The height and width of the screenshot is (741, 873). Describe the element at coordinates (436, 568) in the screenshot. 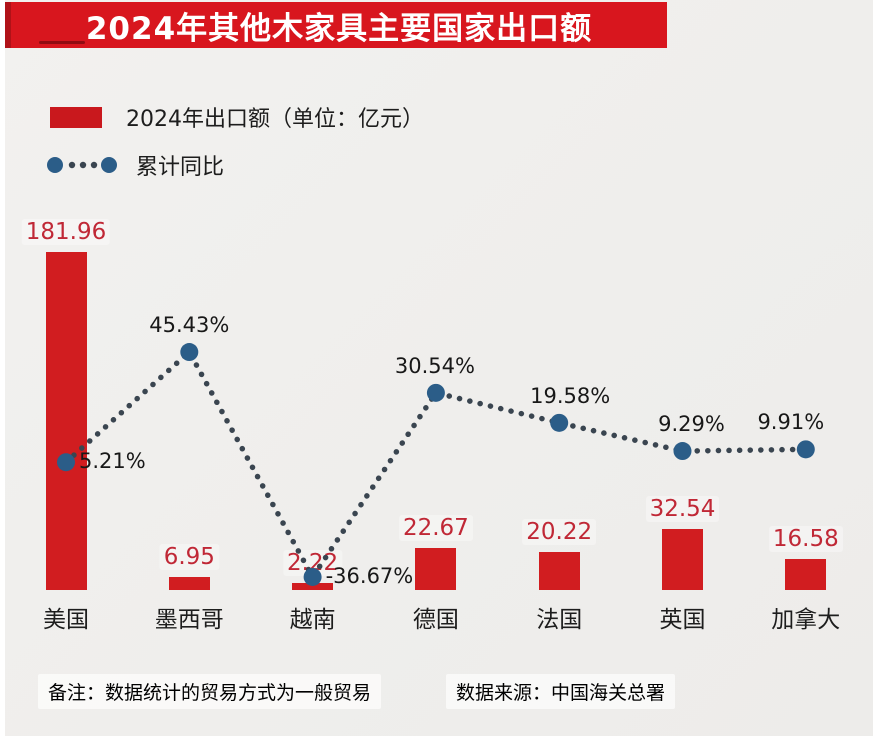

I see `bar-德国` at that location.